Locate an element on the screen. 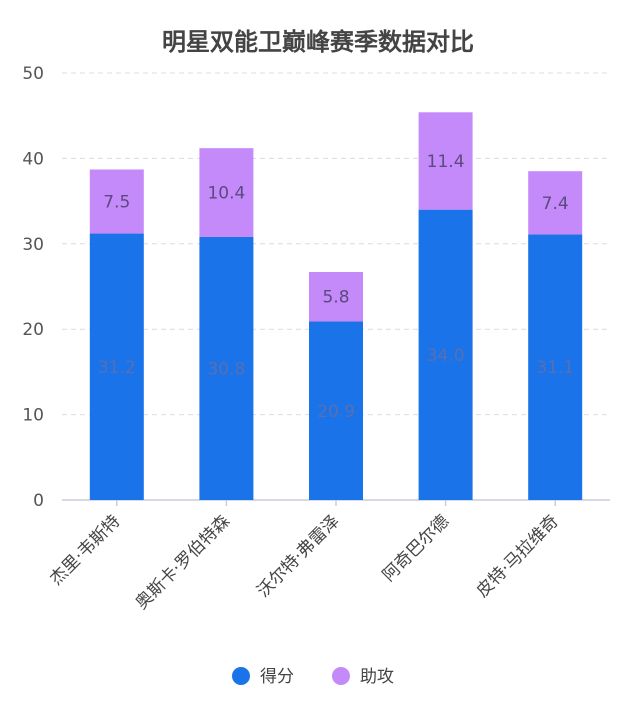 This screenshot has width=640, height=708. x-axis-ticks: 杰里·韦斯特 奥斯卡·罗伯特森 沃尔特·弗雷泽 阿奇巴尔德 皮特·马拉维奇 is located at coordinates (304, 557).